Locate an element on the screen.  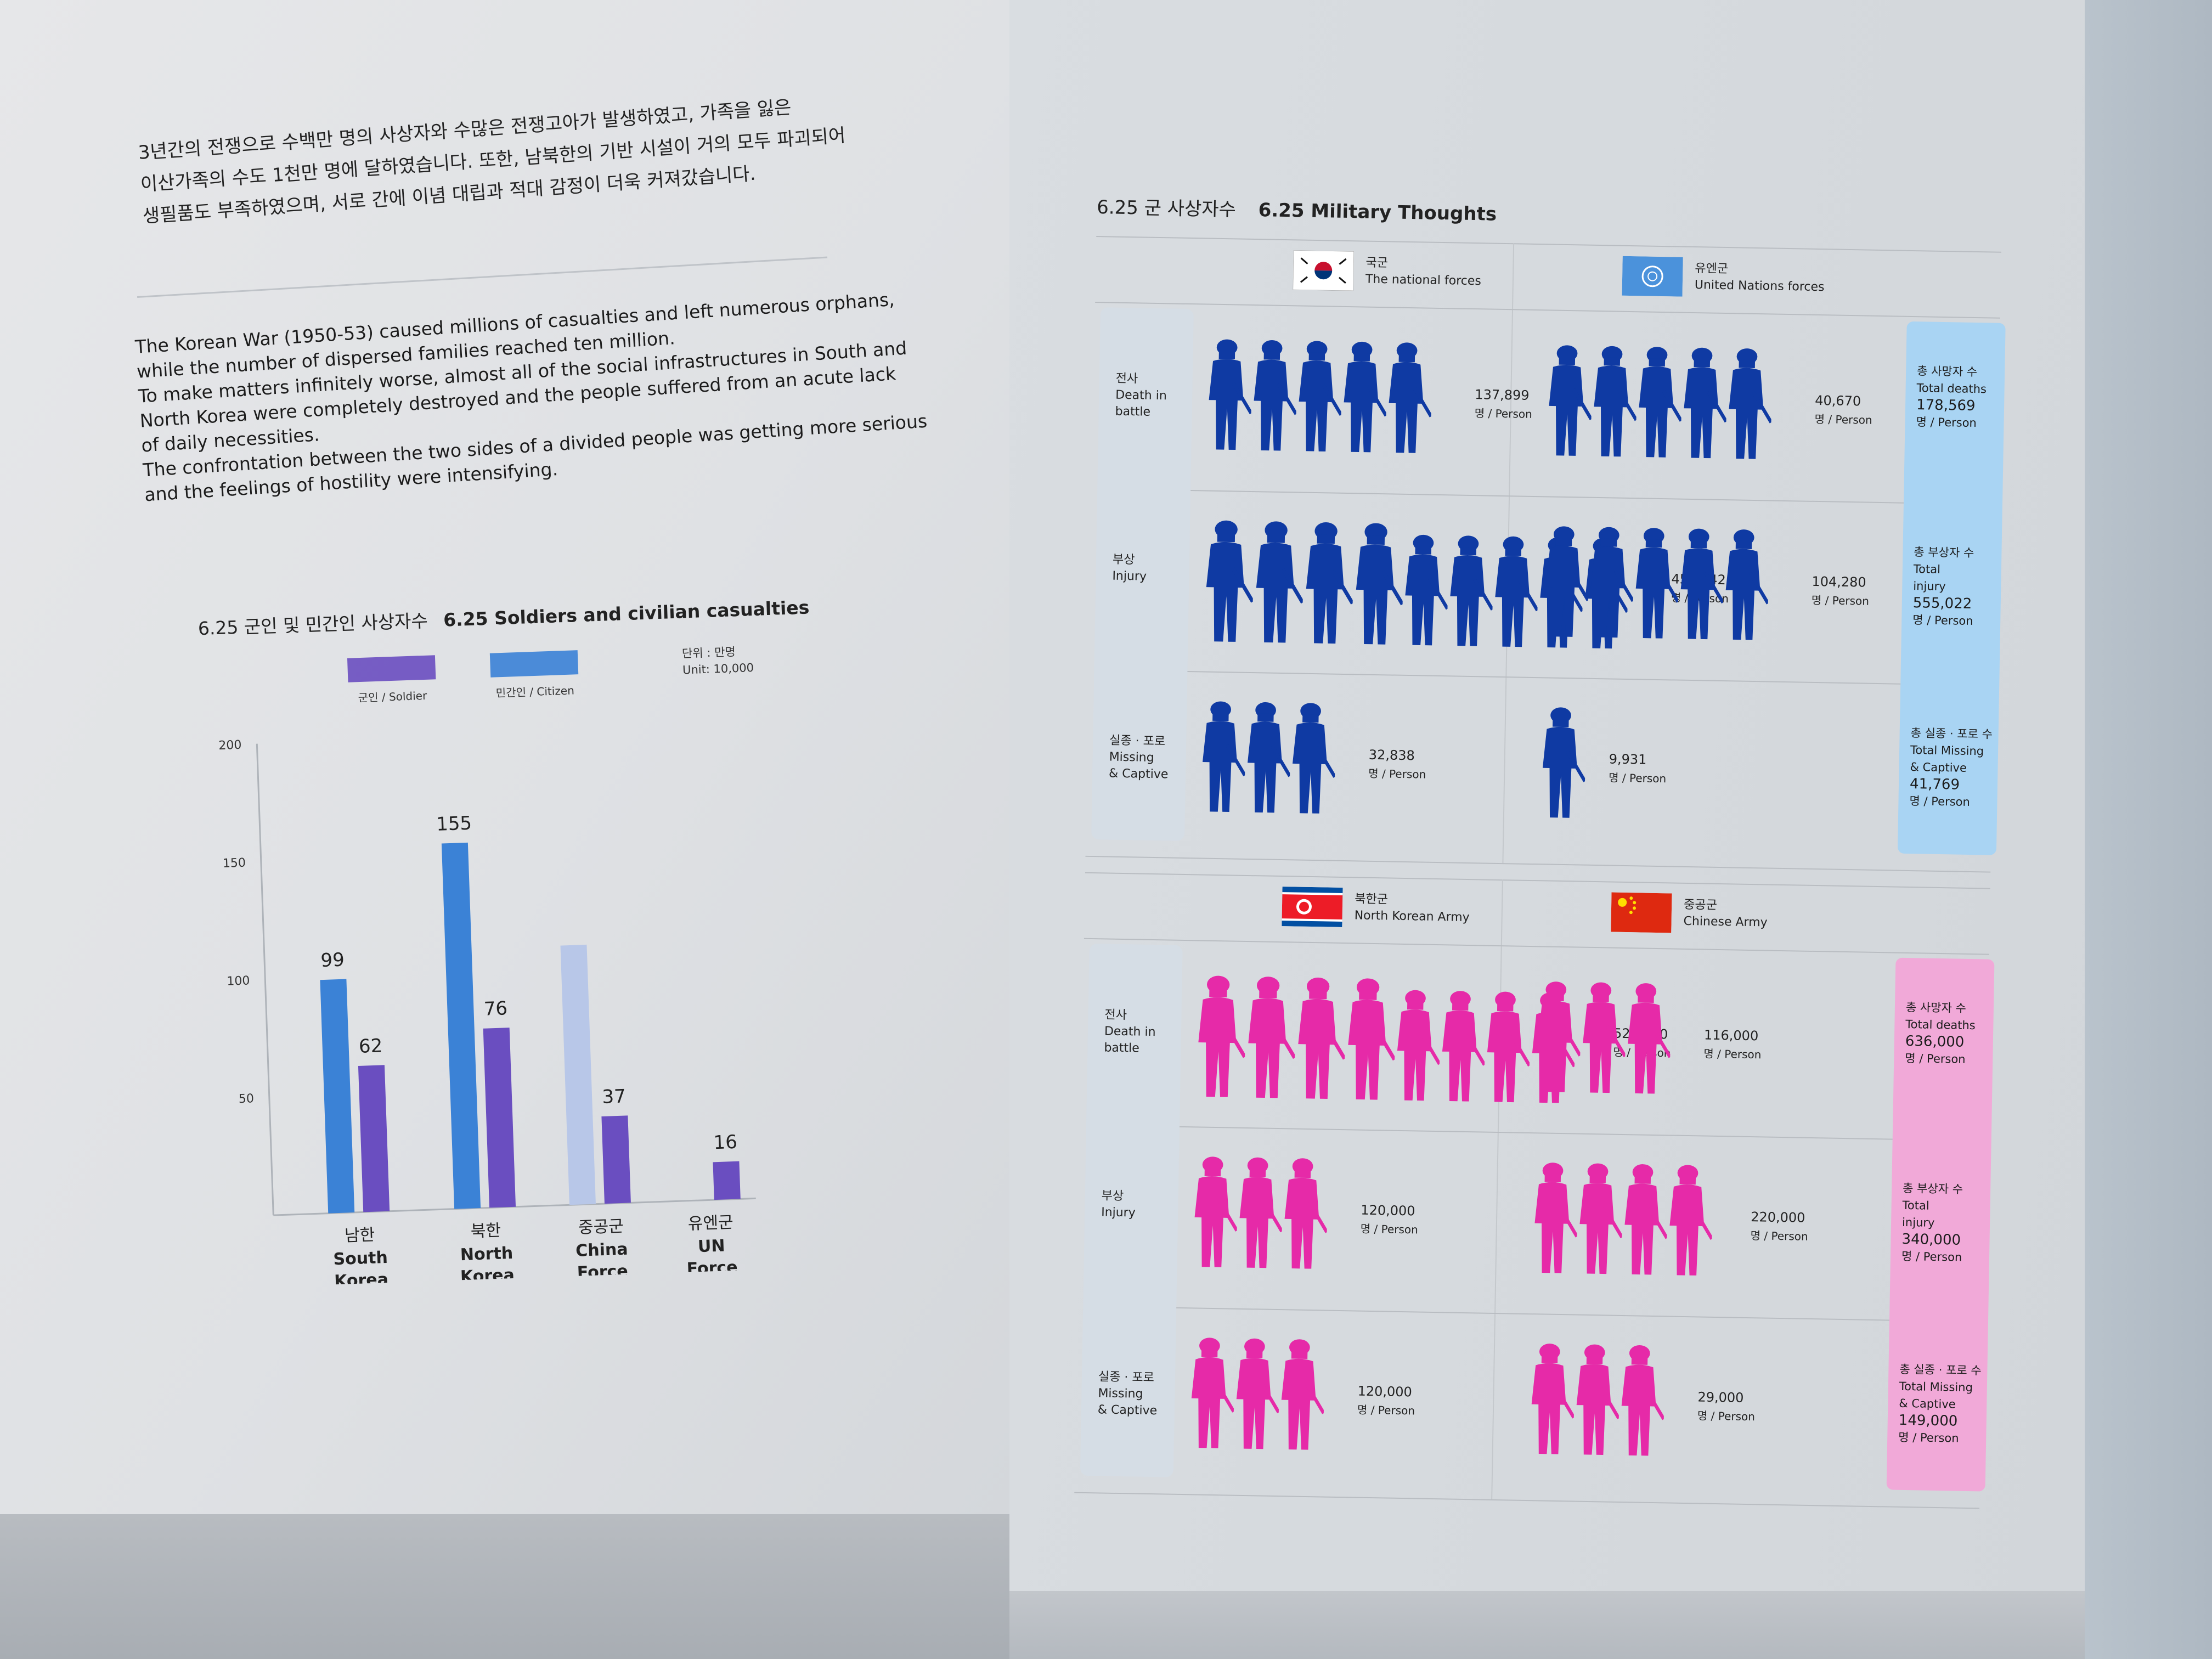
total-label-line: Total is located at coordinates (1916, 1205).